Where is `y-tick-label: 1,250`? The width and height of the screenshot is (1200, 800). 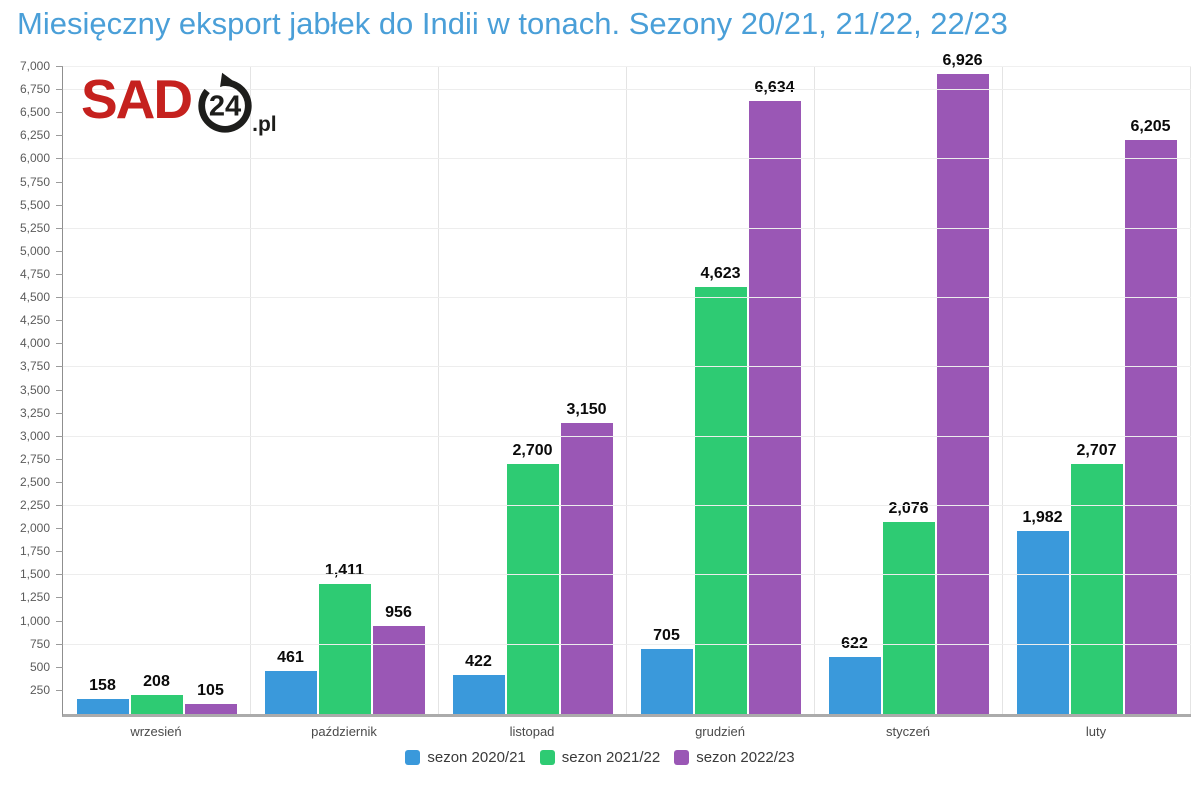
y-tick-label: 1,250 is located at coordinates (34, 597).